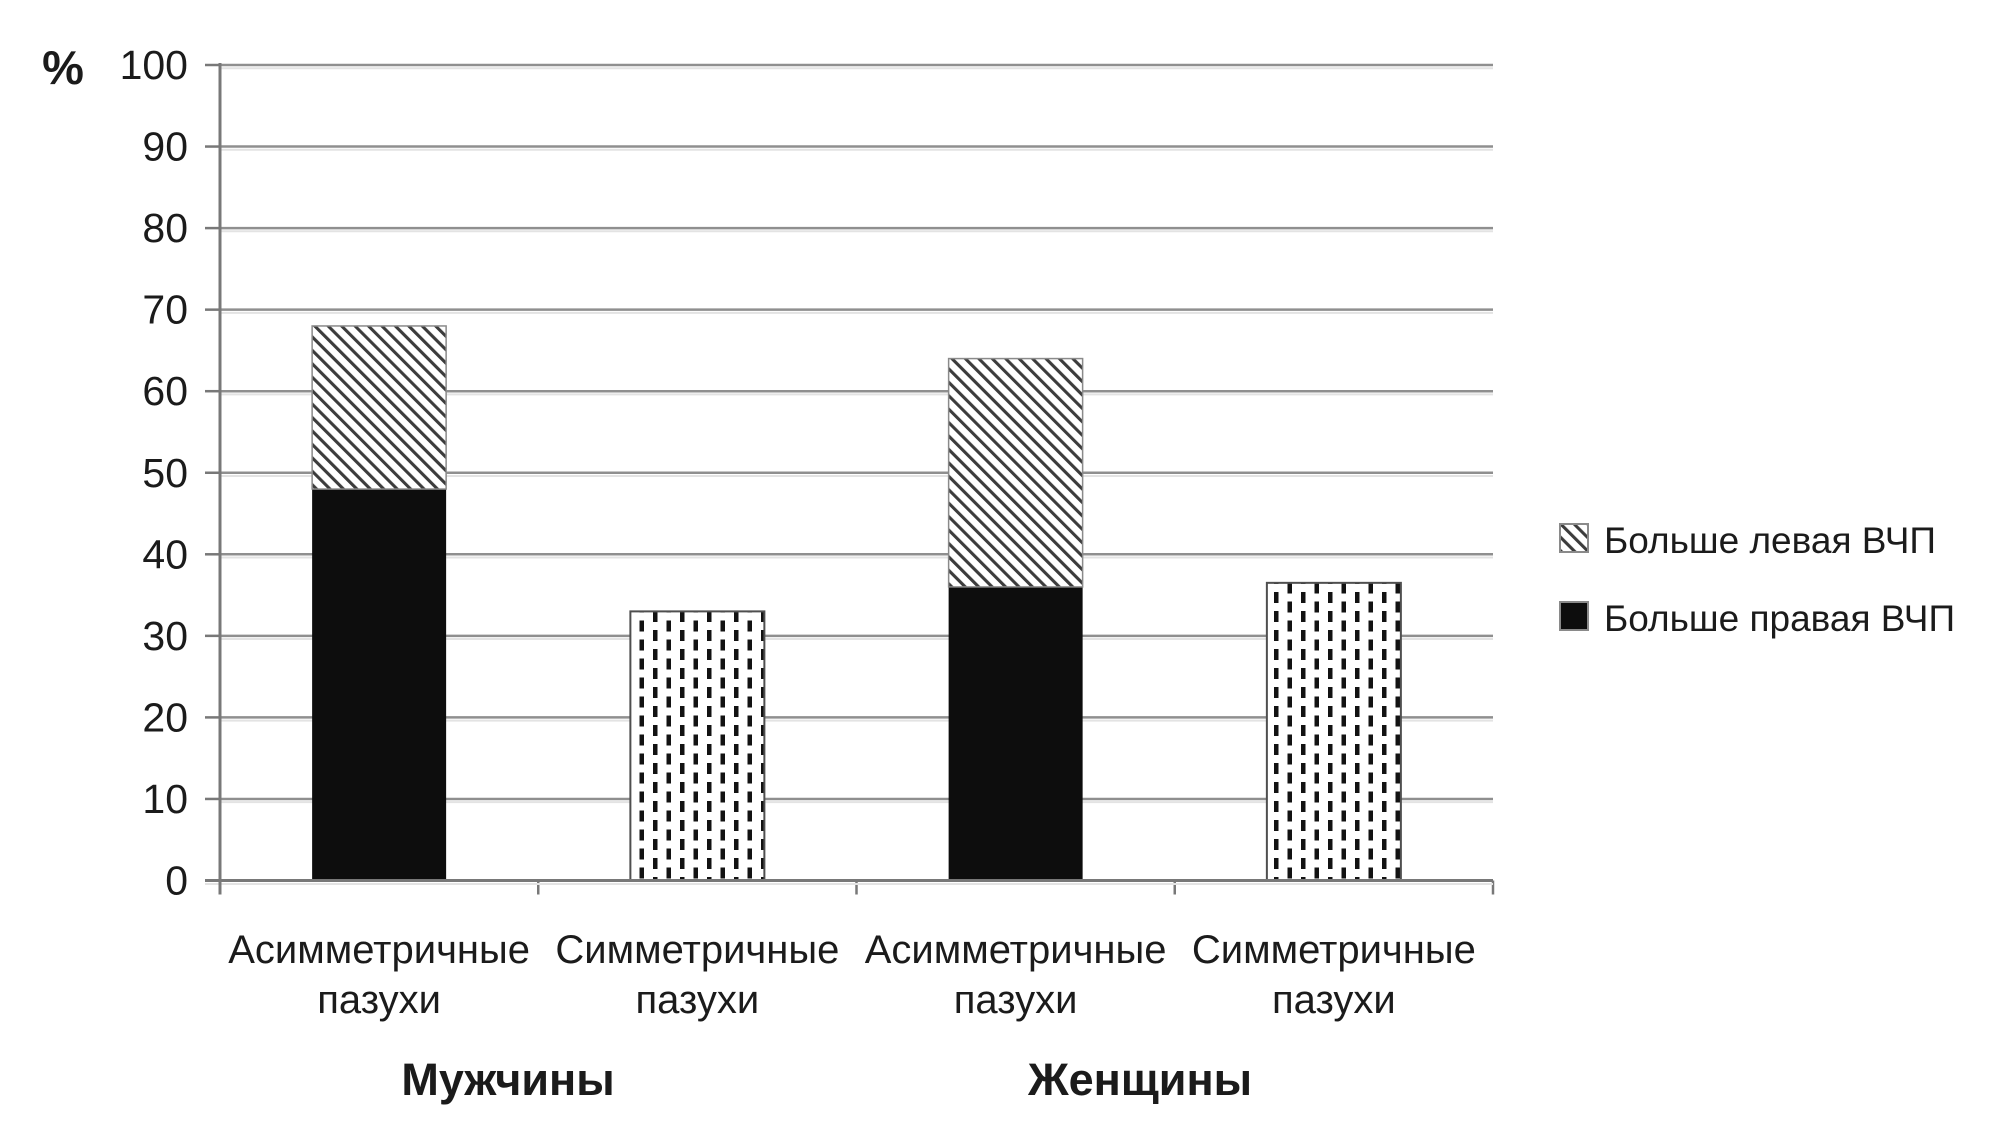 The image size is (2009, 1122). I want to click on legend-swatch-diagonal-hatch, so click(1574, 538).